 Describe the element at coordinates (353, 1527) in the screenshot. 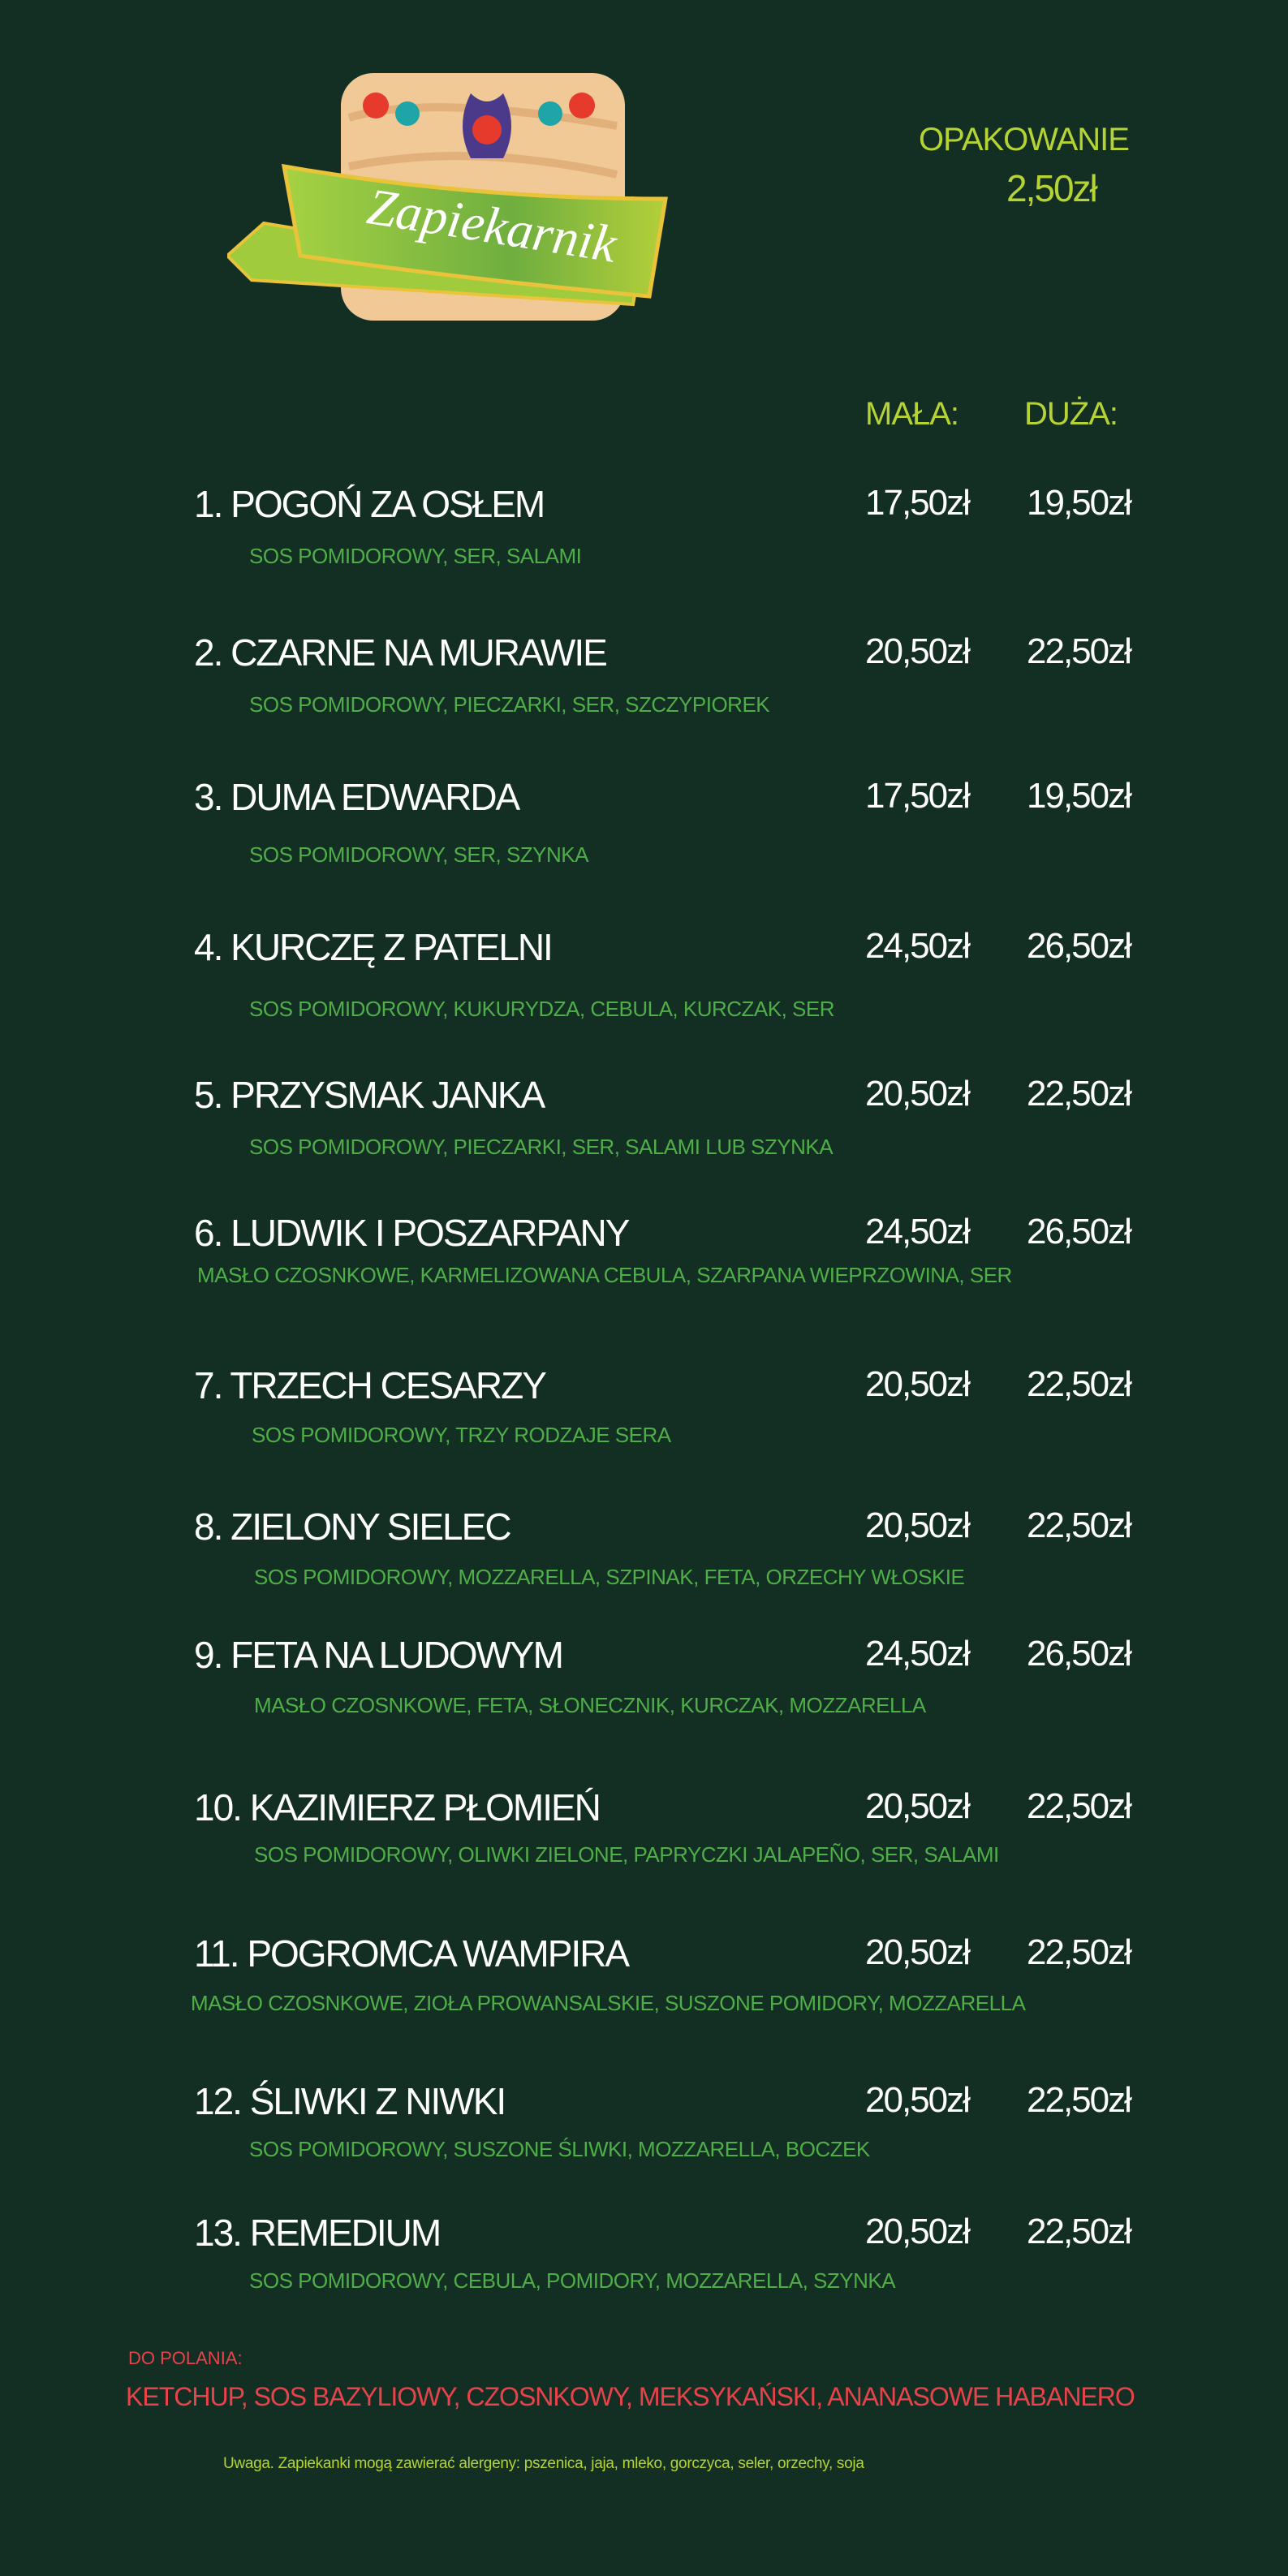

I see `menu-item-name-text: 8. ZIELONY SIELEC` at that location.